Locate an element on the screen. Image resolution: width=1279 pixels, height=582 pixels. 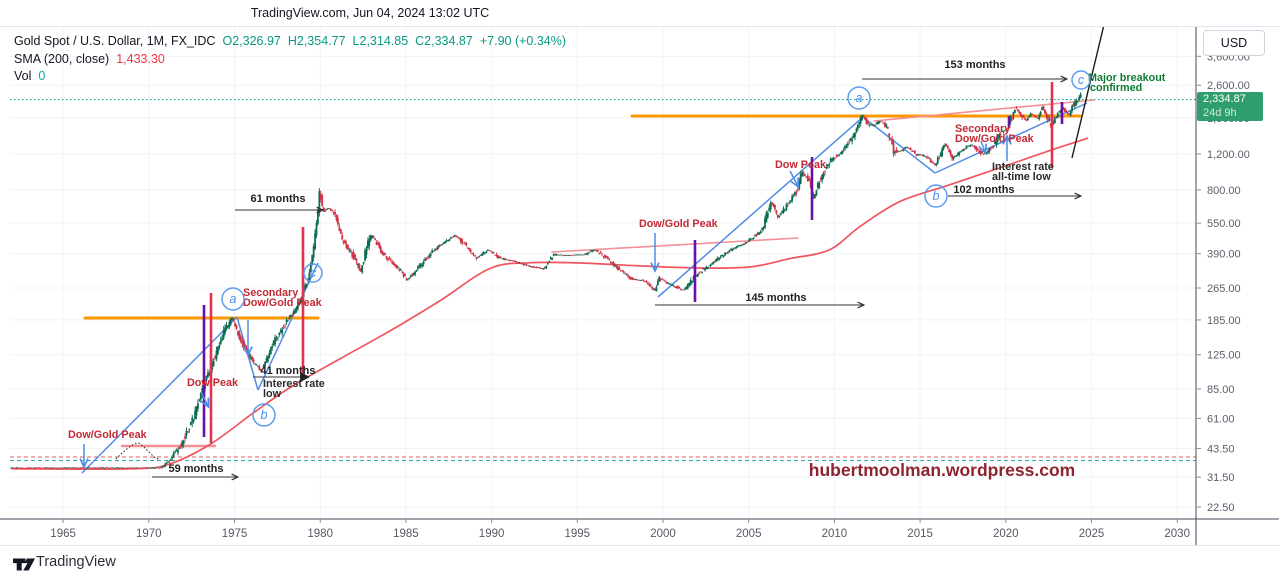
volume-value: 0 is located at coordinates (42, 76).